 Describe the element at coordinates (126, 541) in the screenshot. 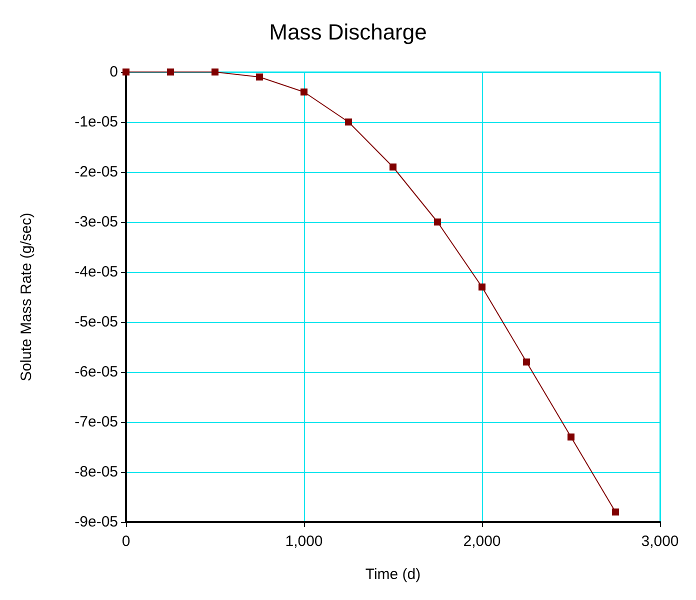

I see `x-tick-label: 0` at that location.